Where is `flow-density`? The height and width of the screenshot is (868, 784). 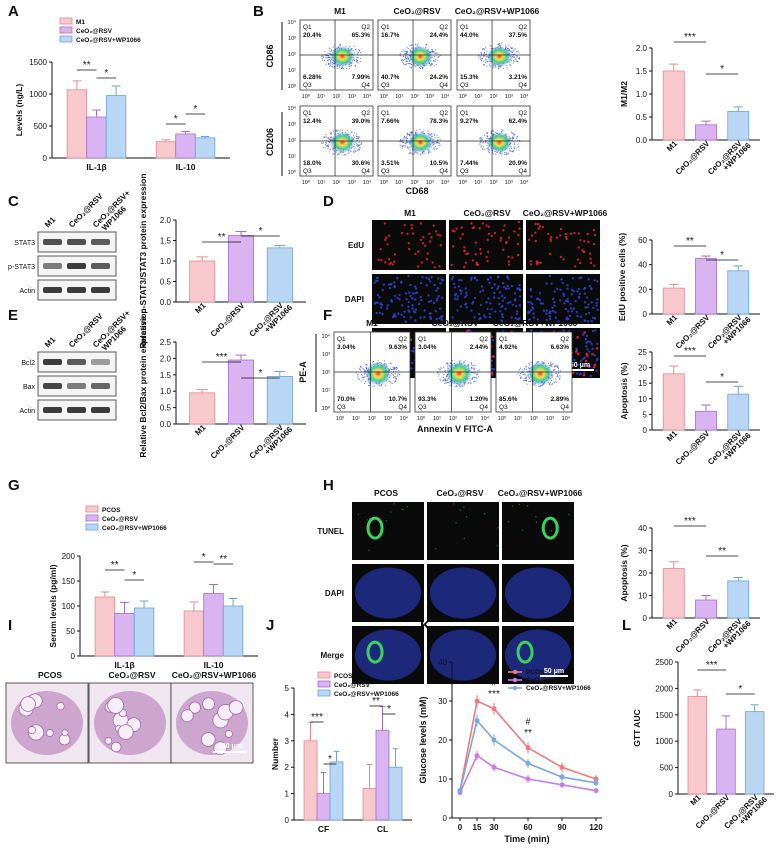
flow-density is located at coordinates (378, 373).